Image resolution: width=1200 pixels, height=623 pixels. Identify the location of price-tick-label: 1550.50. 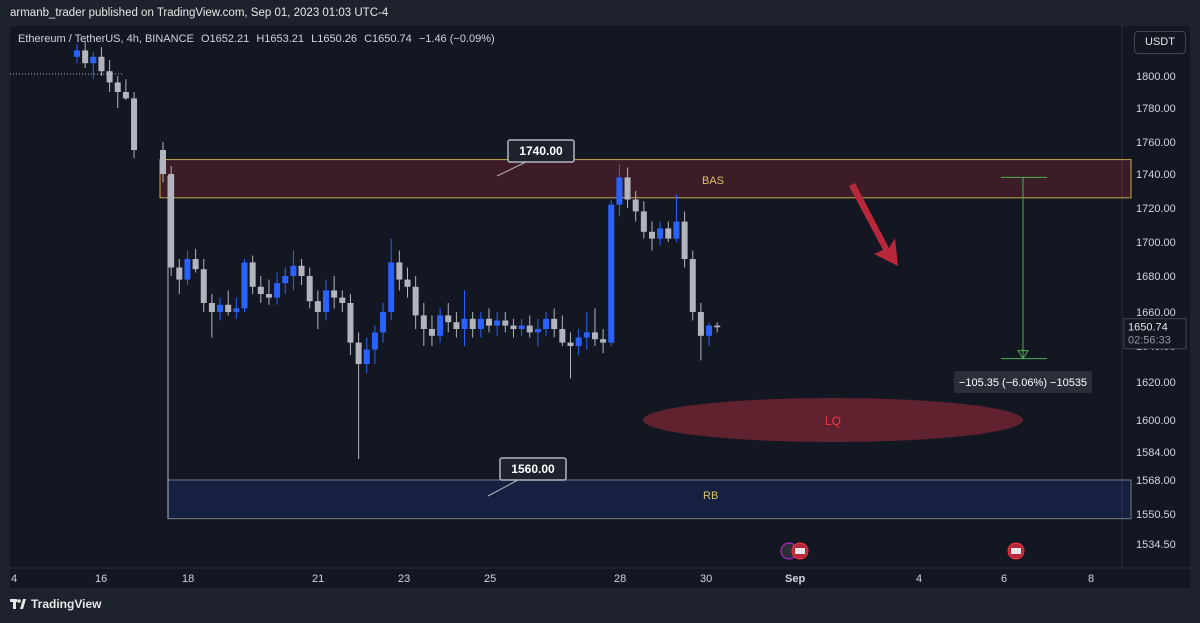
(1156, 515).